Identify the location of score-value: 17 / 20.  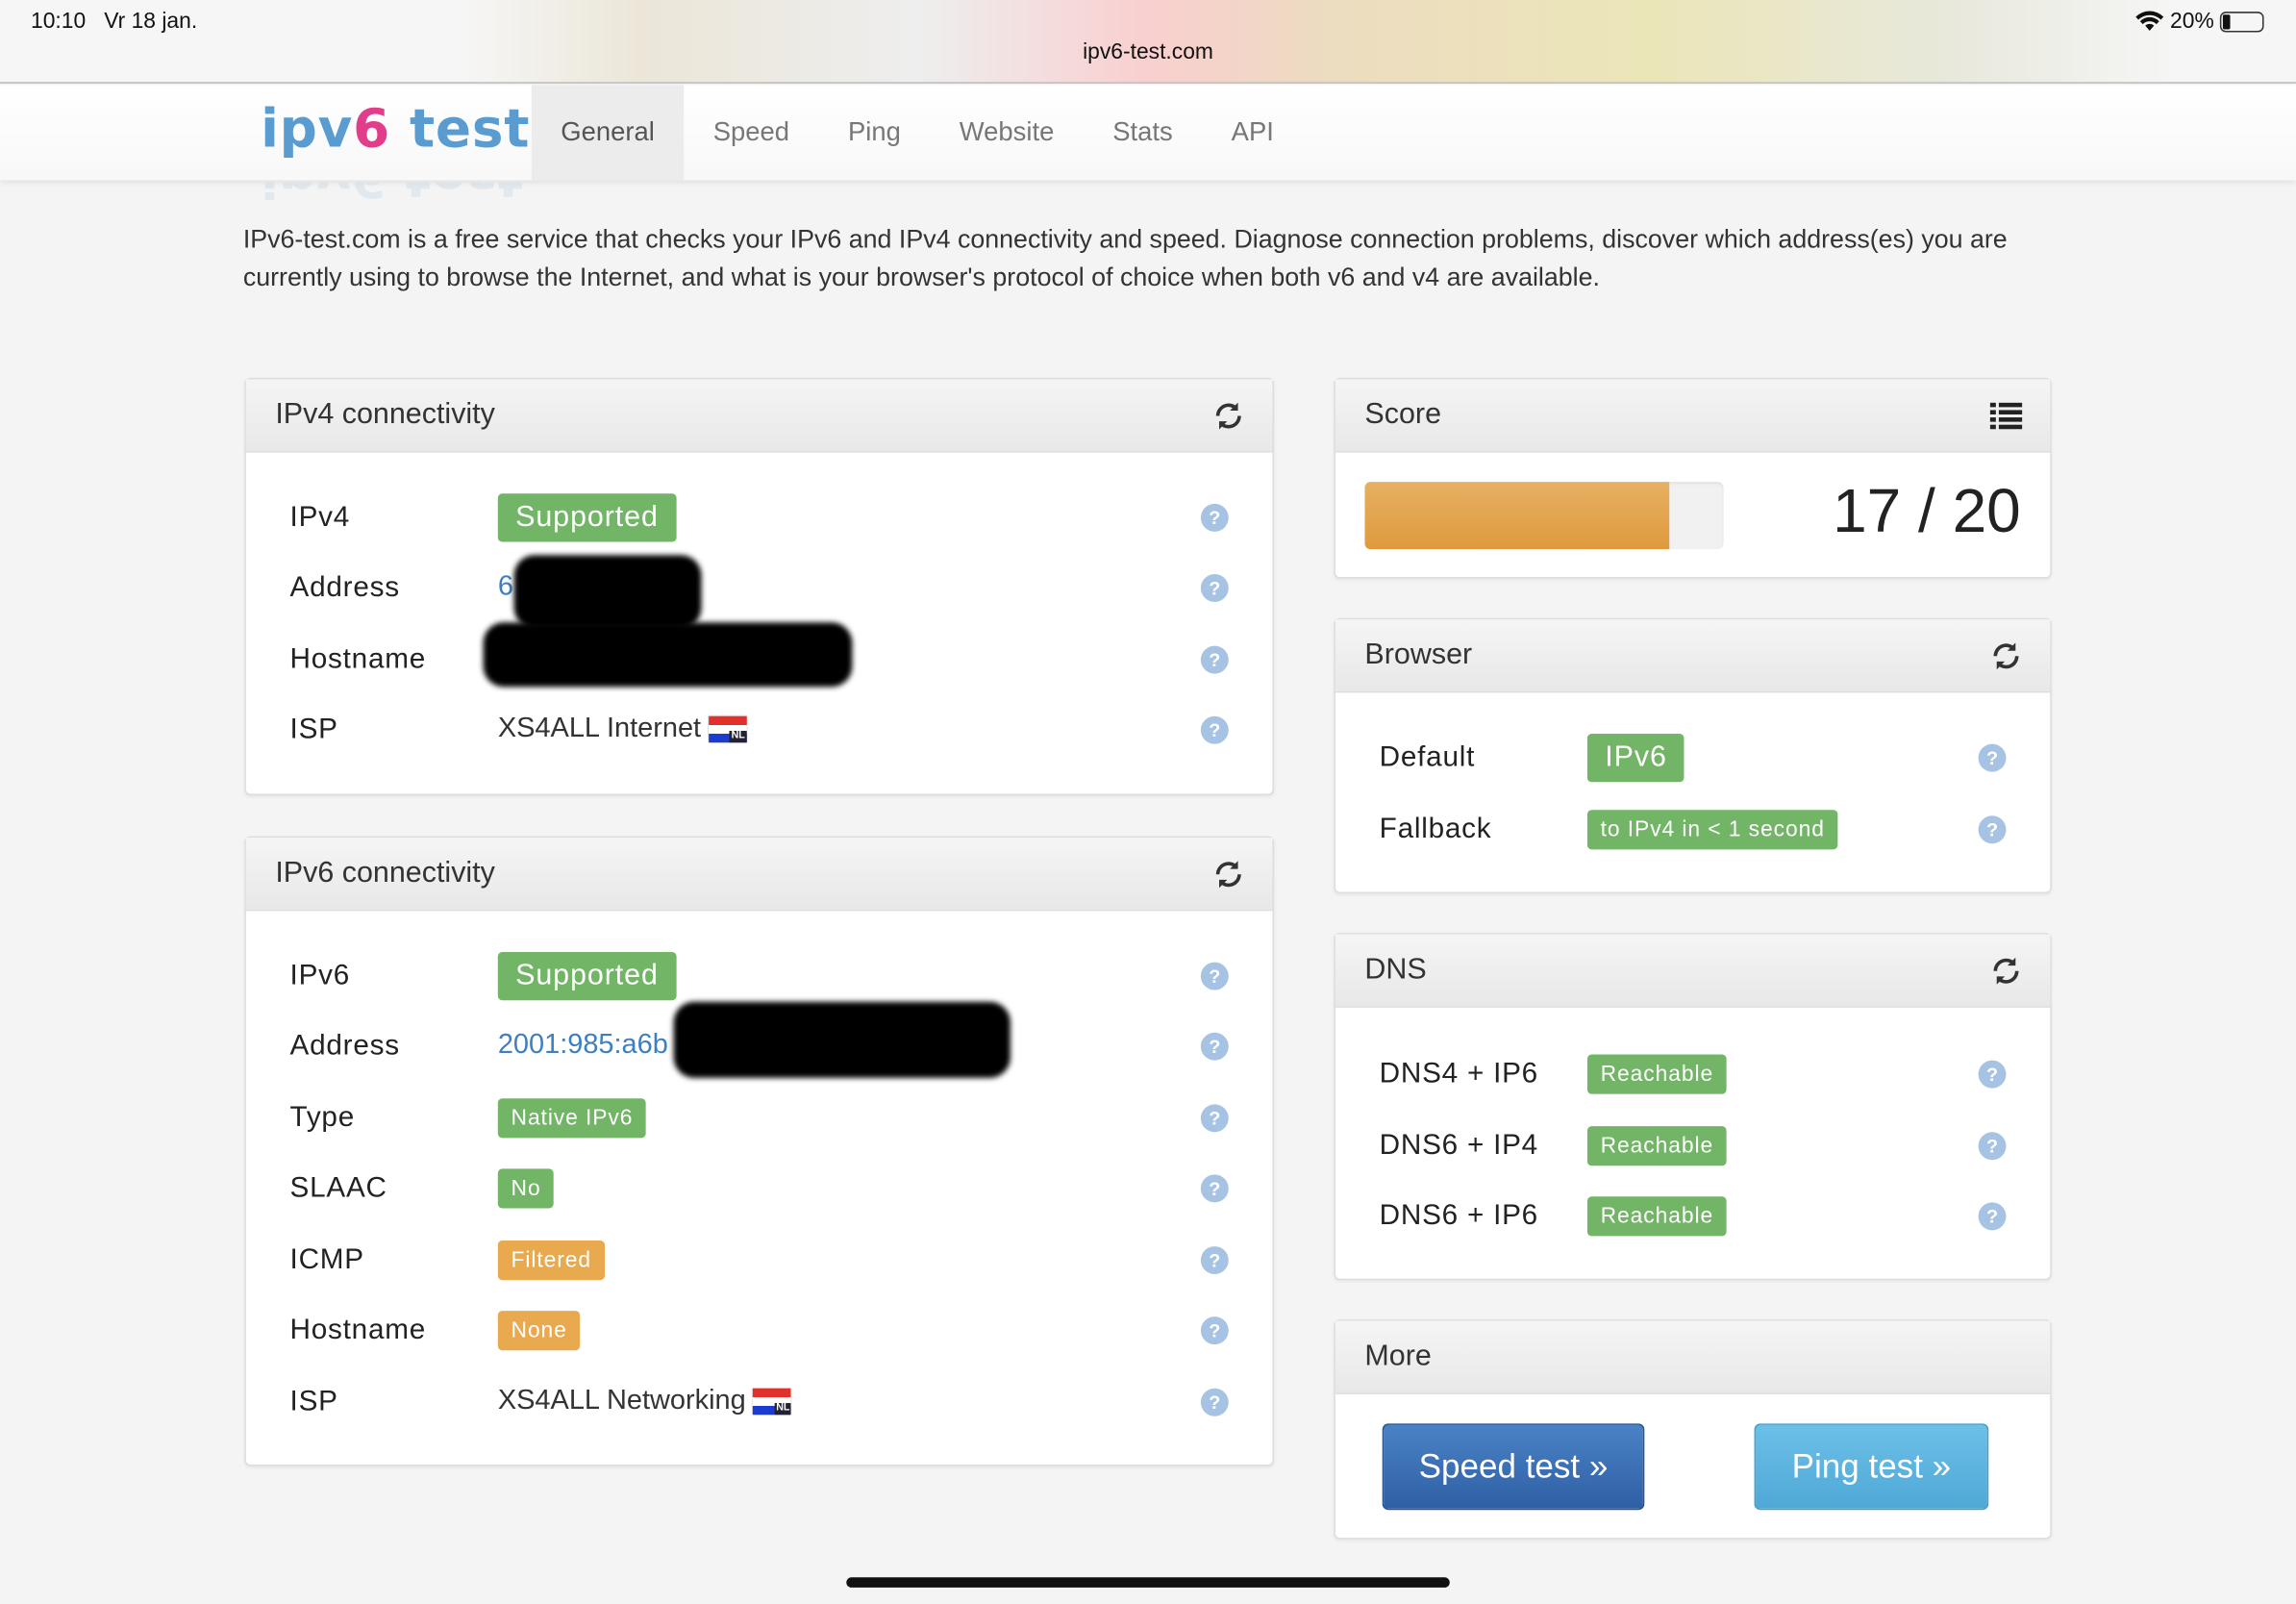
(1927, 510).